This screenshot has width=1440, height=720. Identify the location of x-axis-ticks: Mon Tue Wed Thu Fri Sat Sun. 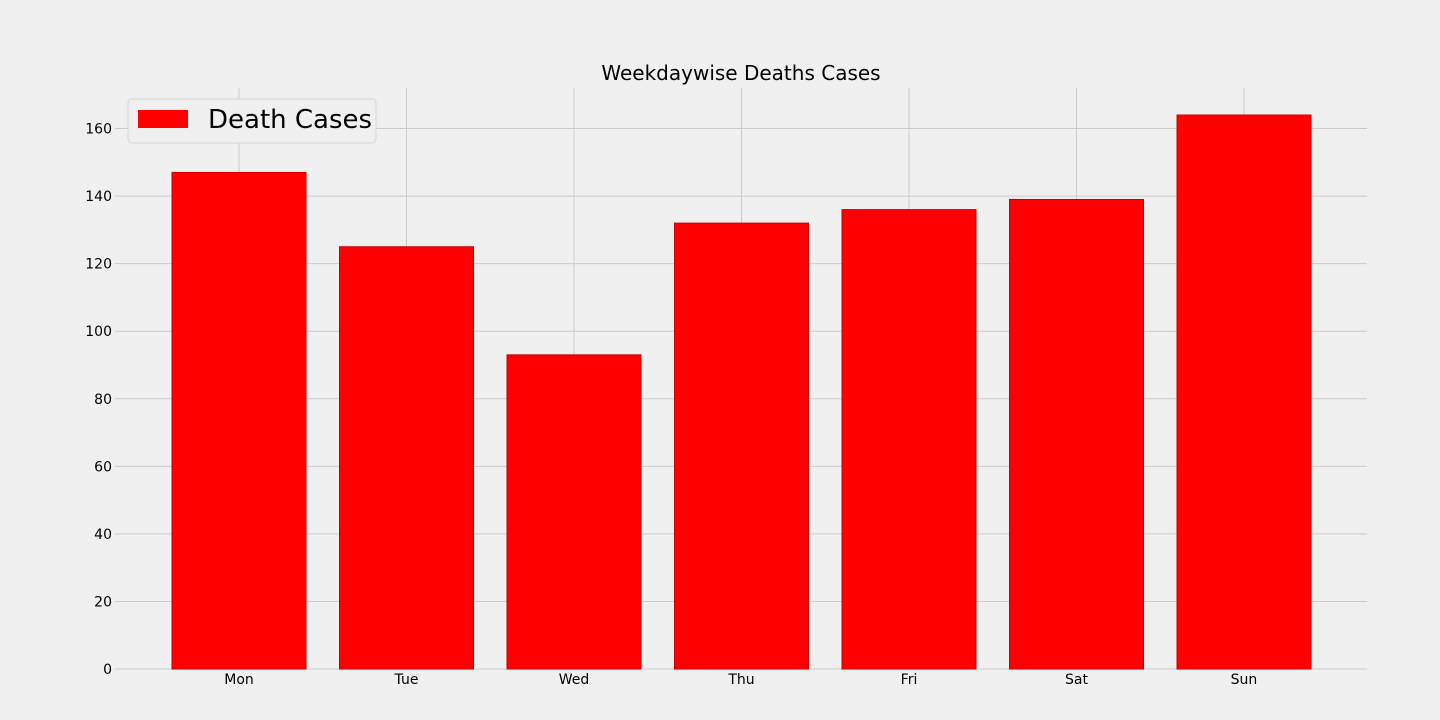
(740, 680).